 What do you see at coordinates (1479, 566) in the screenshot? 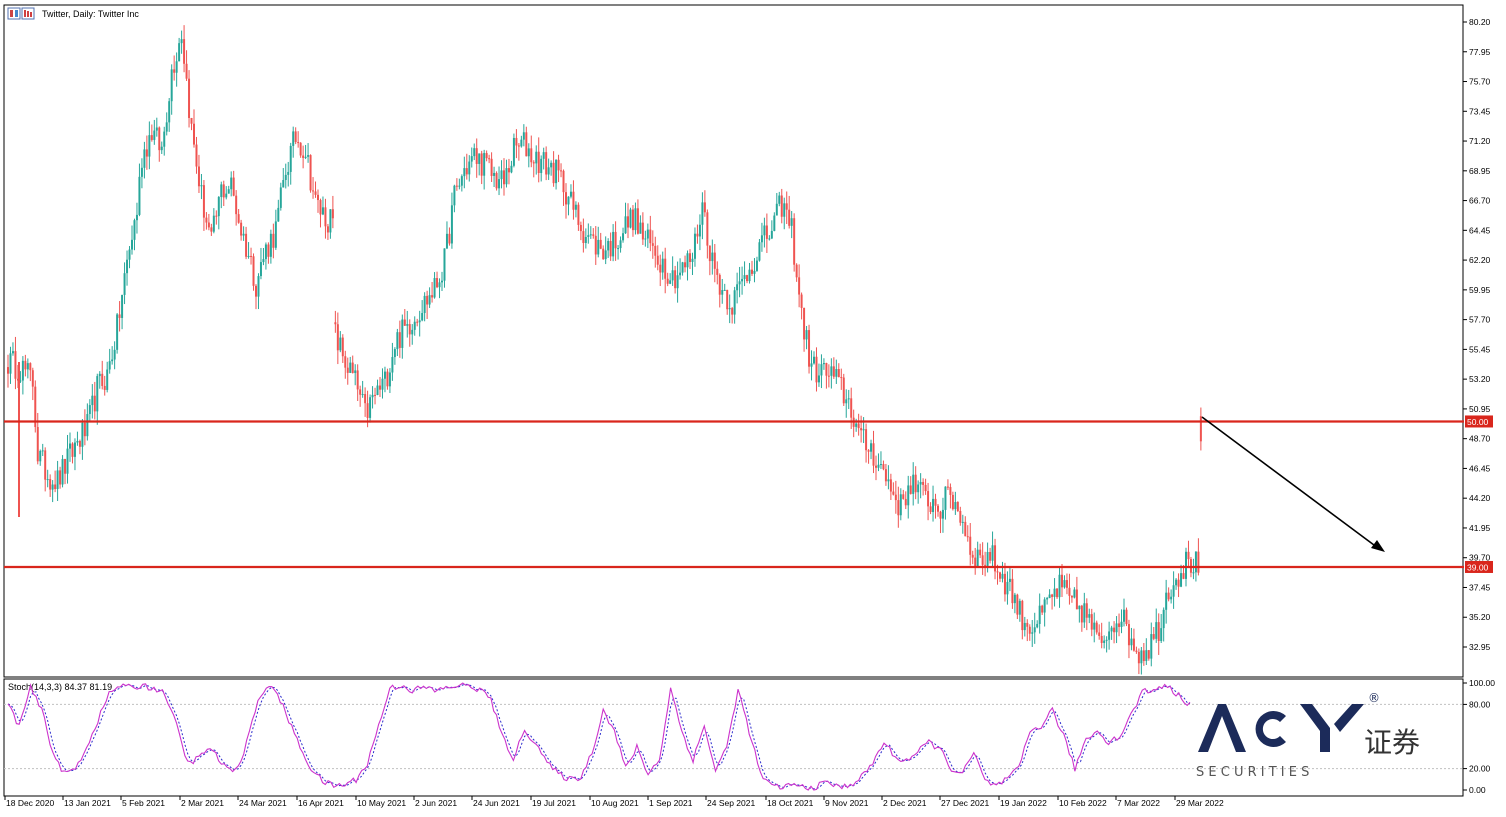
I see `level-tag` at bounding box center [1479, 566].